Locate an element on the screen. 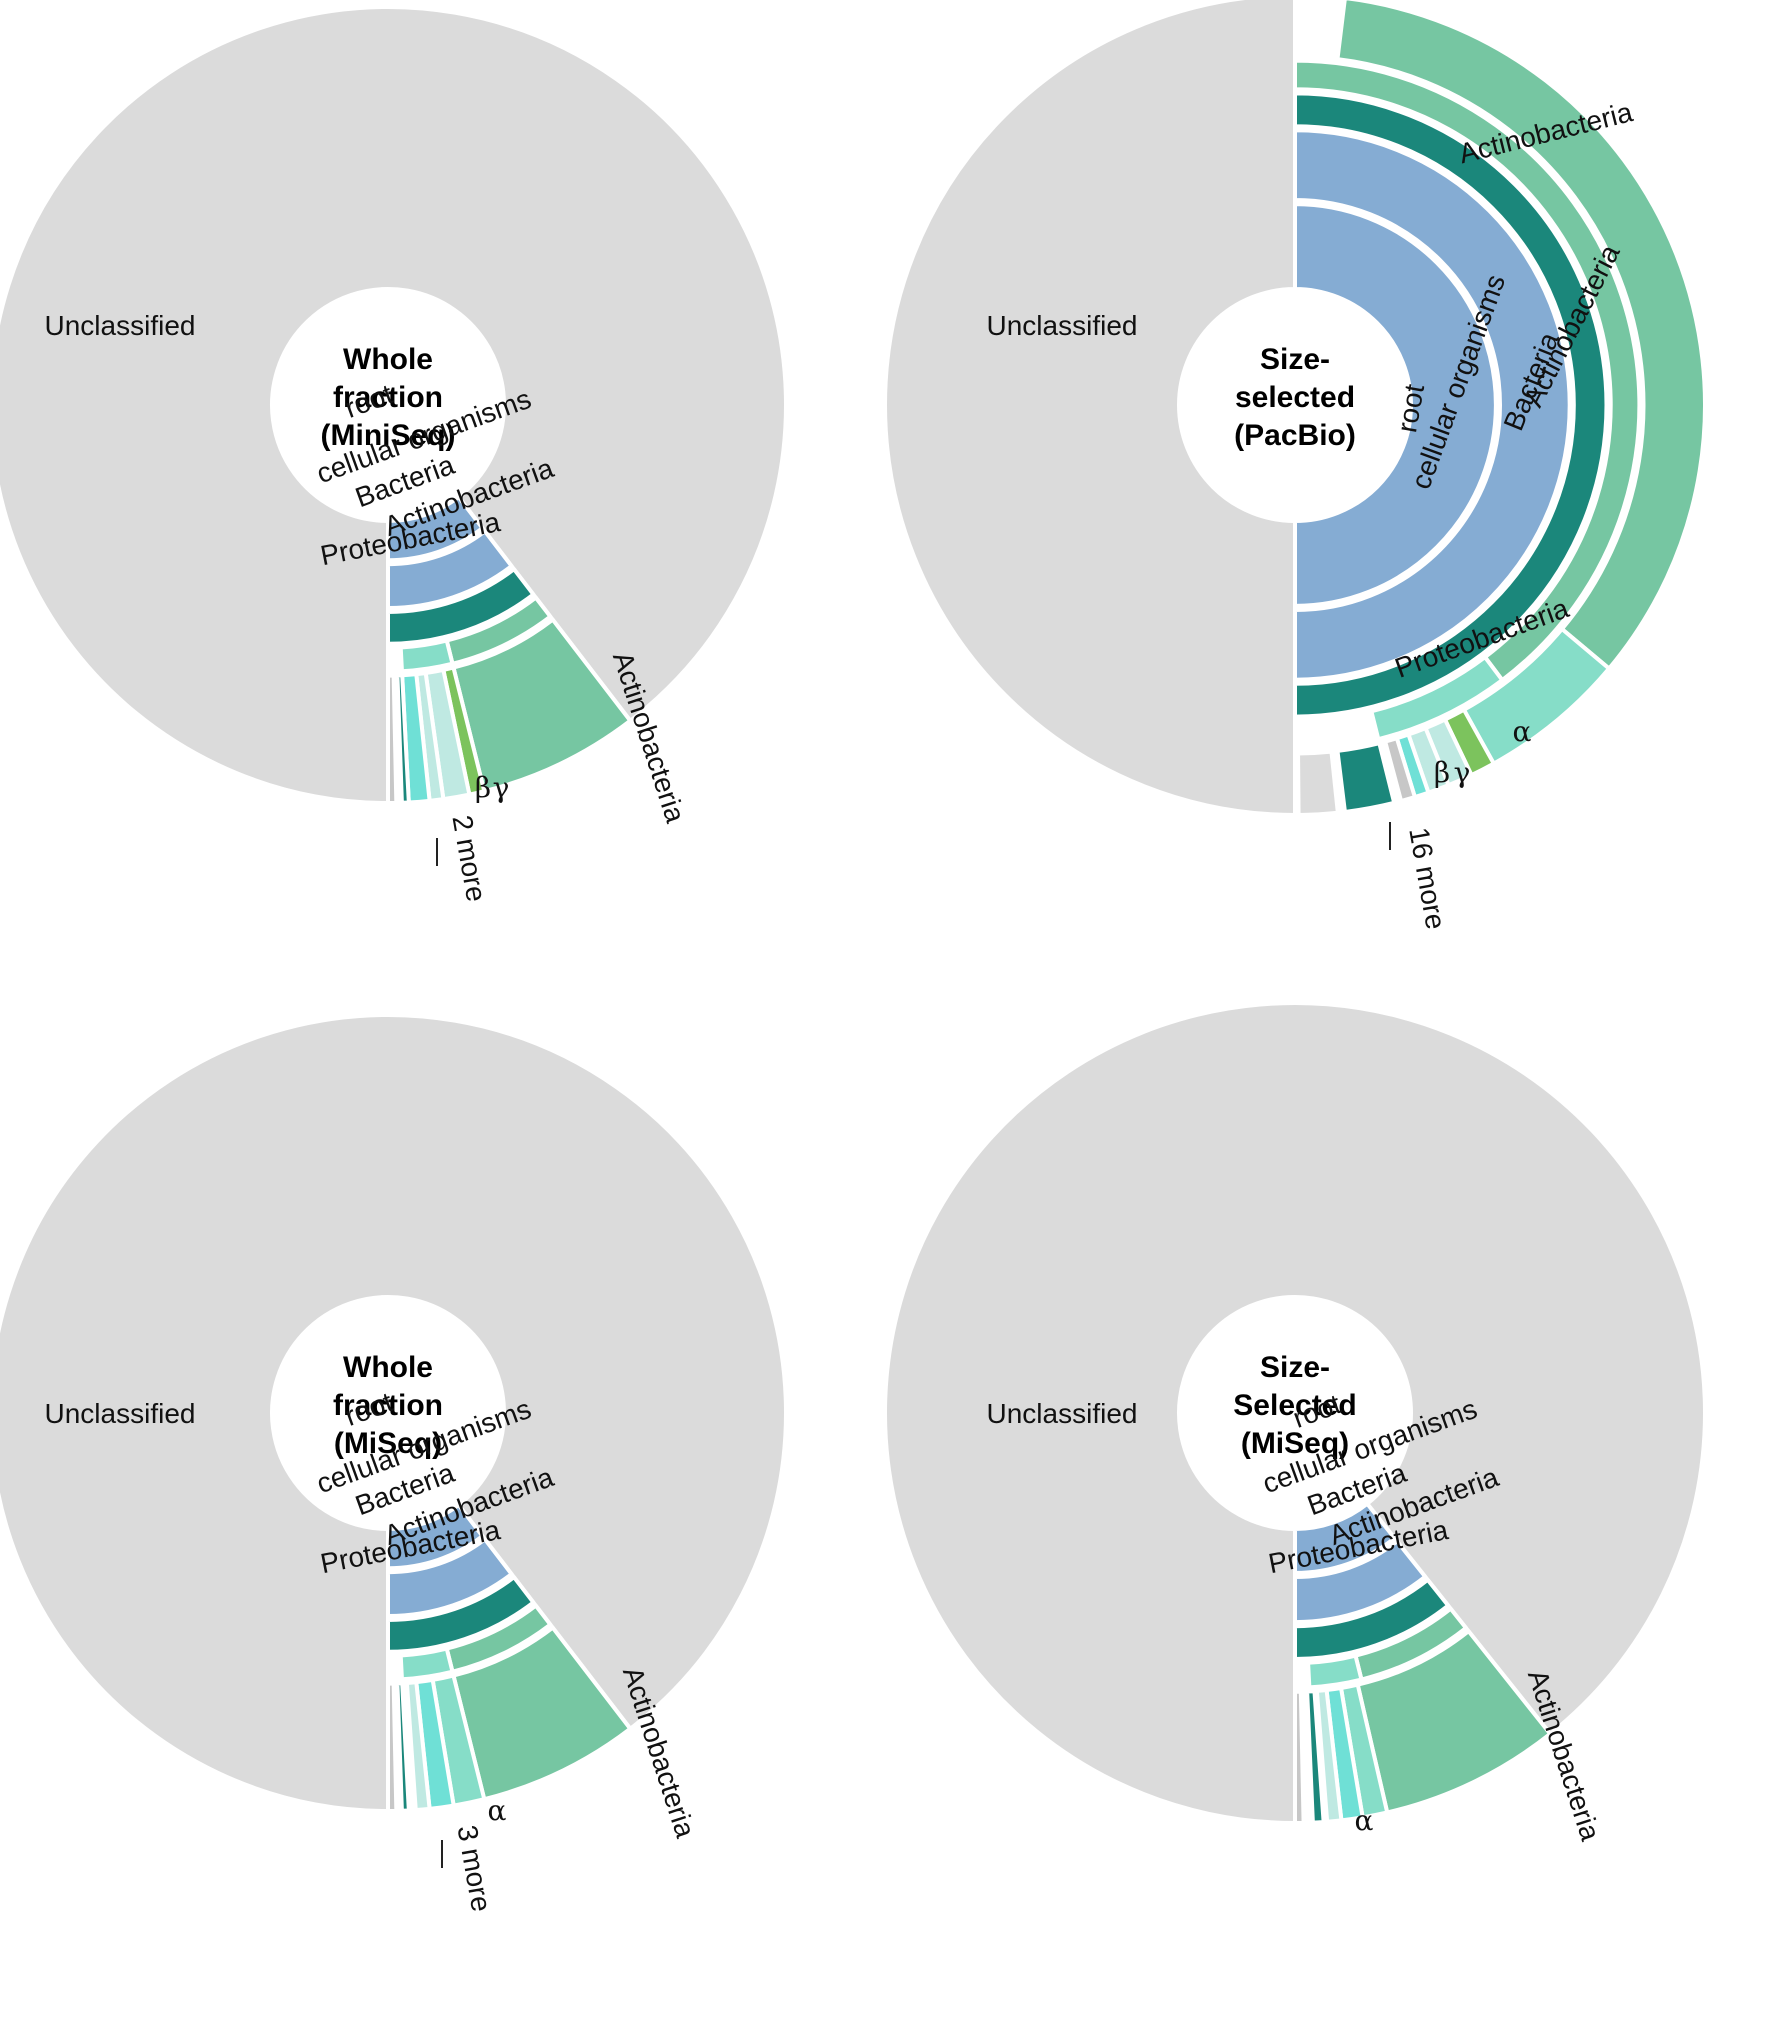 The width and height of the screenshot is (1772, 2026). center-title-line: selected is located at coordinates (1295, 397).